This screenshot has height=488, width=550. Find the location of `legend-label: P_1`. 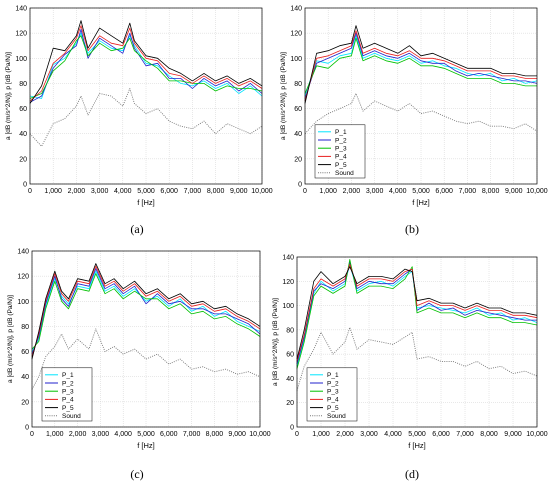

legend-label: P_1 is located at coordinates (341, 132).